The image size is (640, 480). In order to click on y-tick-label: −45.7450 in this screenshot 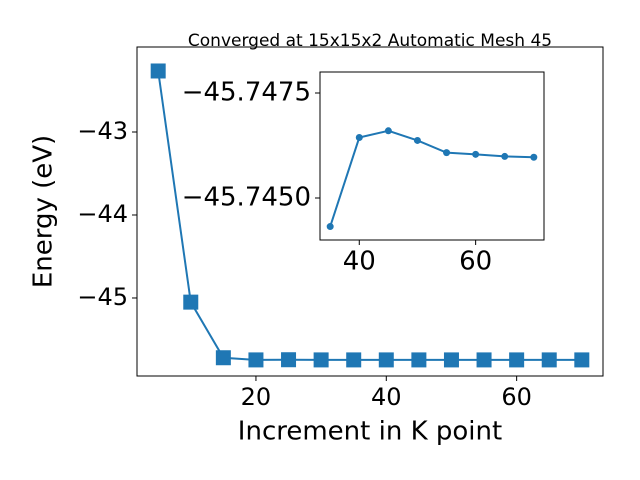, I will do `click(246, 198)`.